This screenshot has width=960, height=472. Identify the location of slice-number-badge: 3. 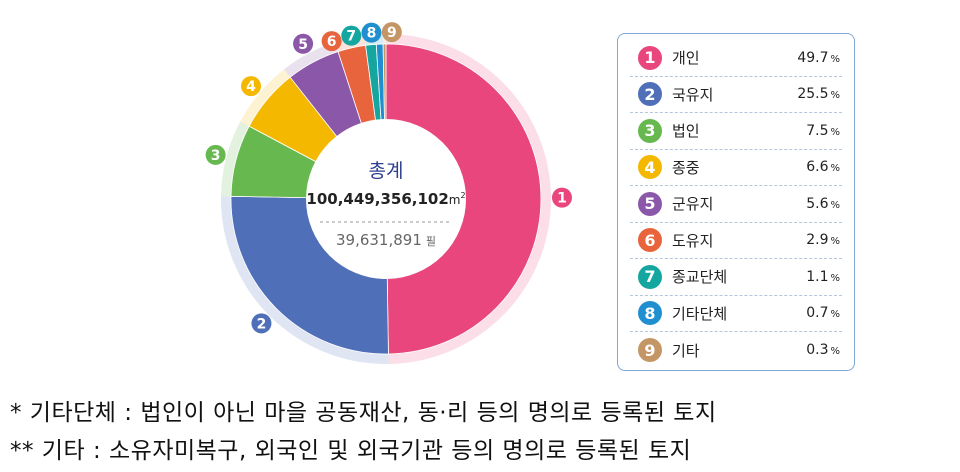
(215, 154).